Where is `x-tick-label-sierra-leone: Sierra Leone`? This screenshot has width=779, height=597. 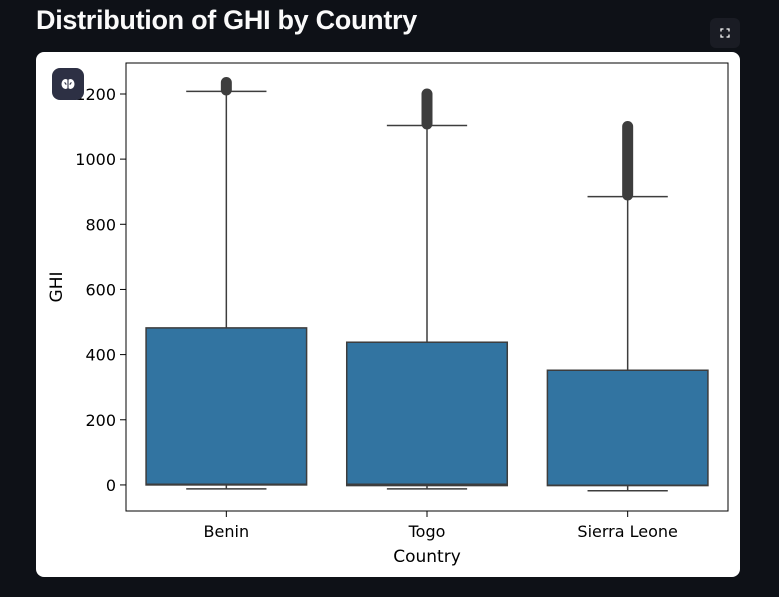
x-tick-label-sierra-leone: Sierra Leone is located at coordinates (627, 531).